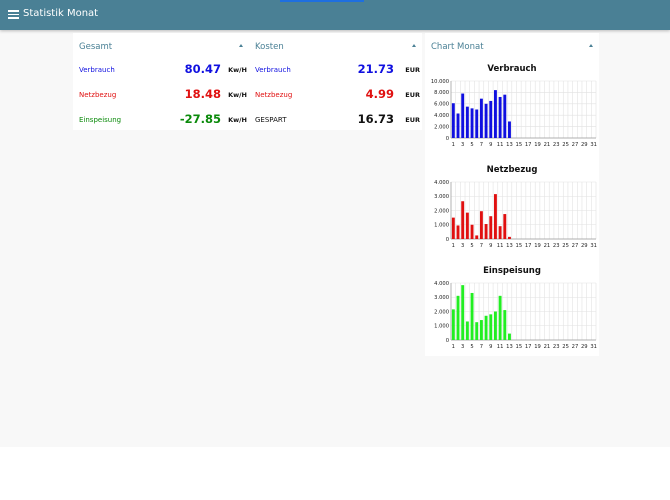  Describe the element at coordinates (100, 120) in the screenshot. I see `gesamt-einspeisung-label: Einspeisung` at that location.